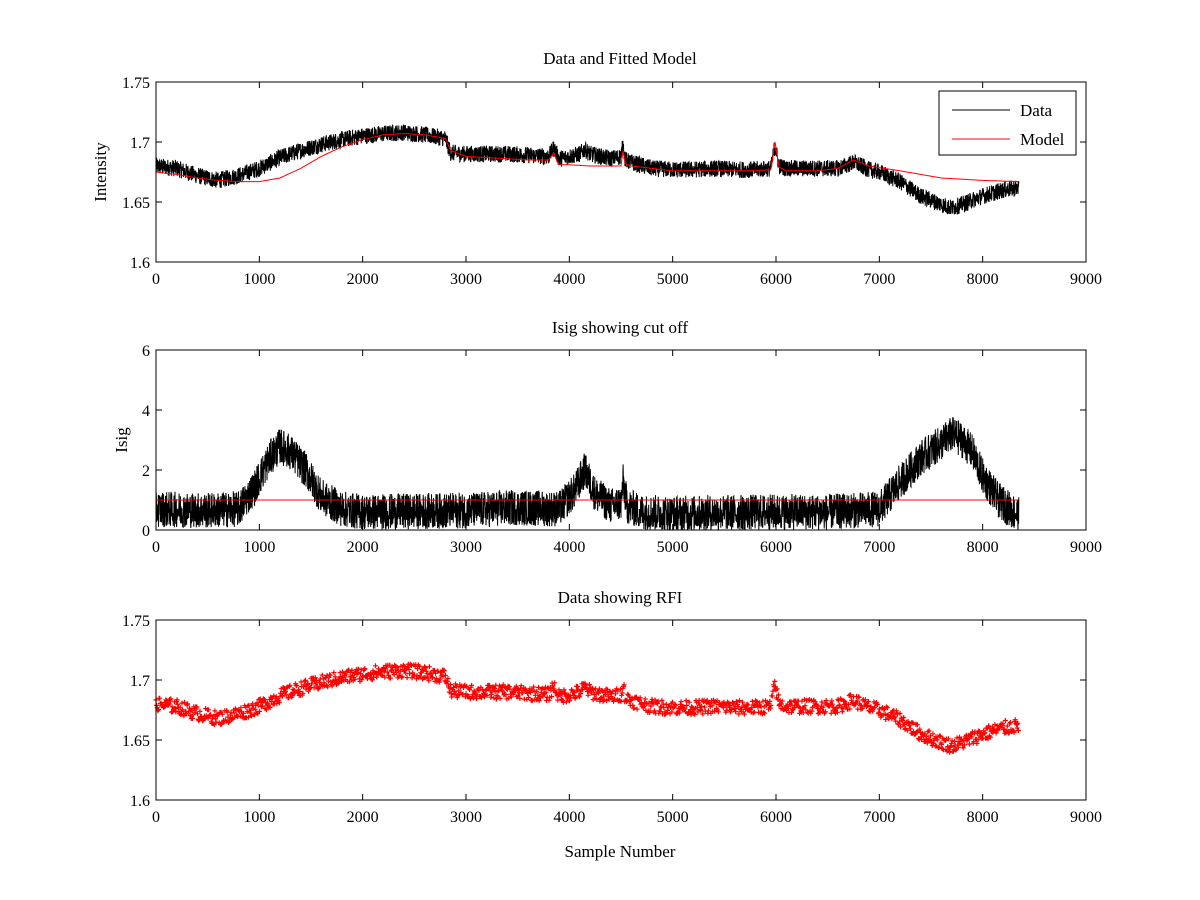  Describe the element at coordinates (620, 597) in the screenshot. I see `rfi-panel-title: Data showing RFI` at that location.